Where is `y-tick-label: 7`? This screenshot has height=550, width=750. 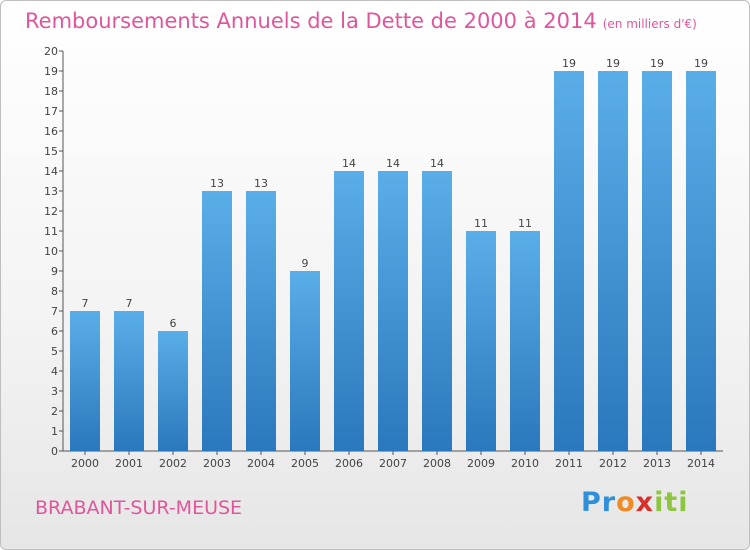
y-tick-label: 7 is located at coordinates (54, 311).